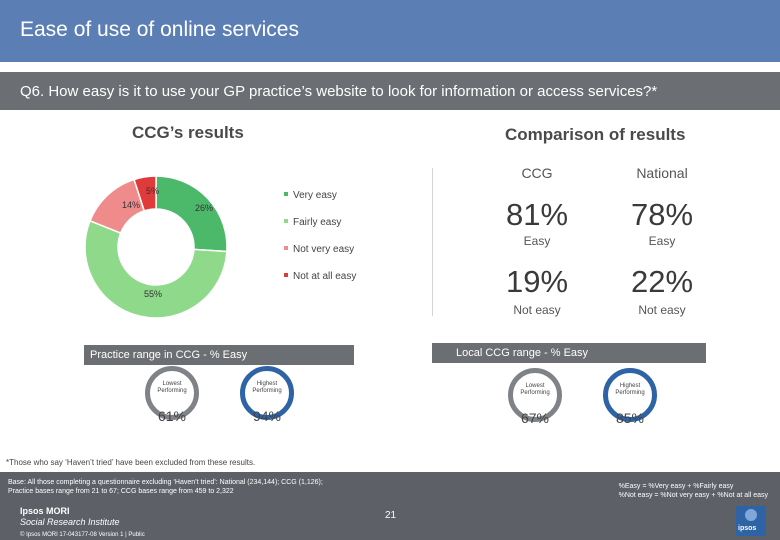 This screenshot has width=780, height=540. What do you see at coordinates (325, 276) in the screenshot?
I see `legend-label: Not at all easy` at bounding box center [325, 276].